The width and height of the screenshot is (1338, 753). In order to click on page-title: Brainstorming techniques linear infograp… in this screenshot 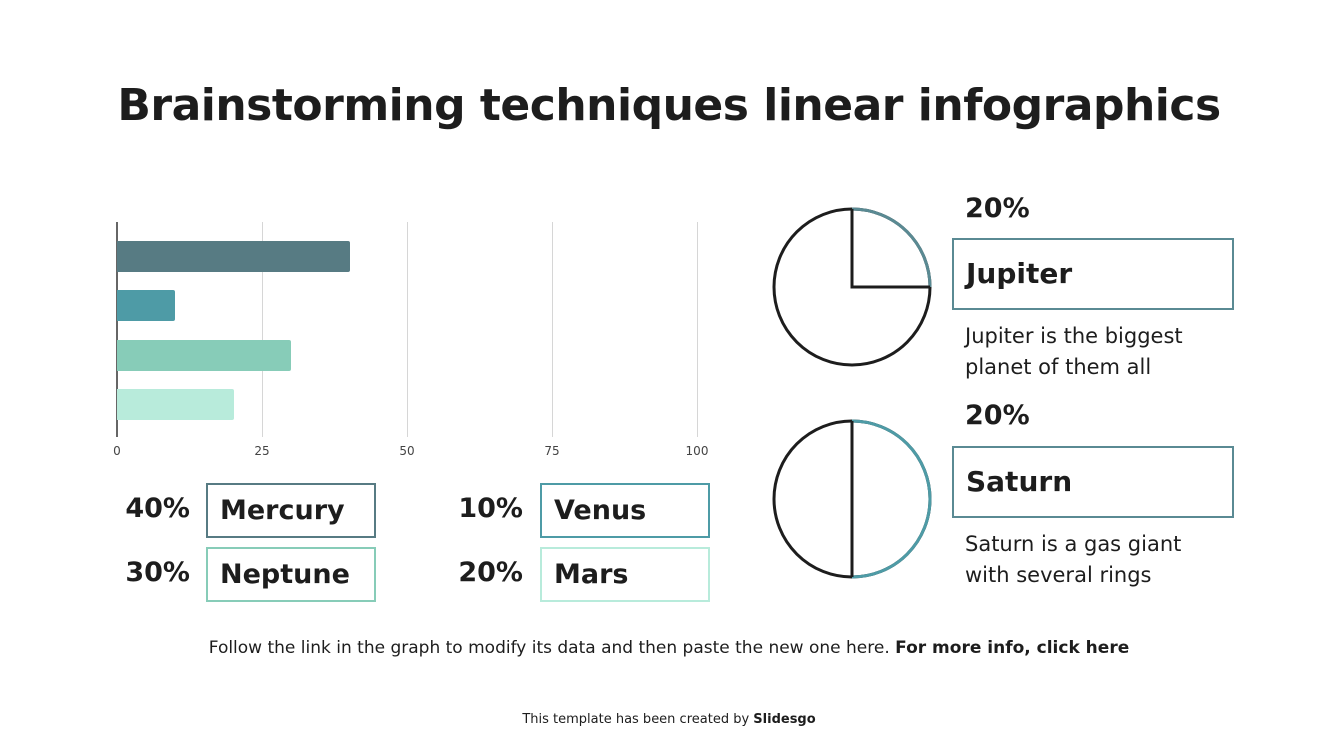, I will do `click(669, 105)`.